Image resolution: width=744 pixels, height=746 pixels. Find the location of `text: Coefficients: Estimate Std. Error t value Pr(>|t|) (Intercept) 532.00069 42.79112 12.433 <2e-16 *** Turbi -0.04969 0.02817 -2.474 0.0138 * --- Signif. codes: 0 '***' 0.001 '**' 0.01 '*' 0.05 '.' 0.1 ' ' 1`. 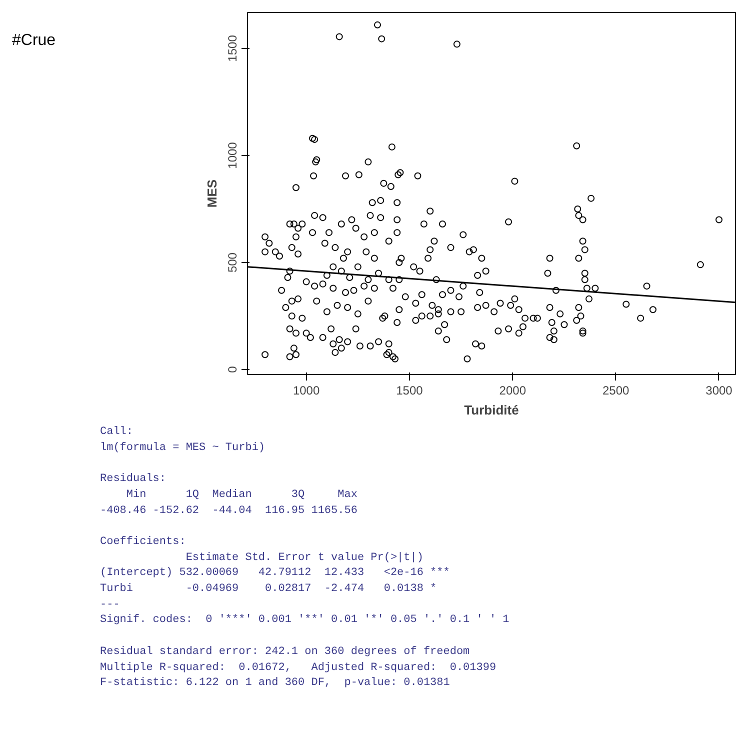

text: Coefficients: Estimate Std. Error t value Pr(>|t|) (Intercept) 532.00069 42.79112 12.433 <2e-16 *** Turbi -0.04969 0.02817 -2.474 0.0138 * --- Signif. codes: 0 '***' 0.001 '**' 0.01 '*' 0.05 '.' 0.1 ' ' 1 is located at coordinates (305, 581).